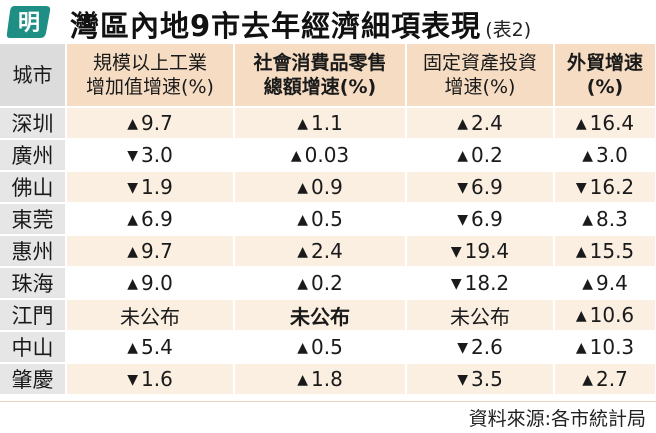 The image size is (656, 433). I want to click on column-header-trade: 外貿增速 (%), so click(605, 76).